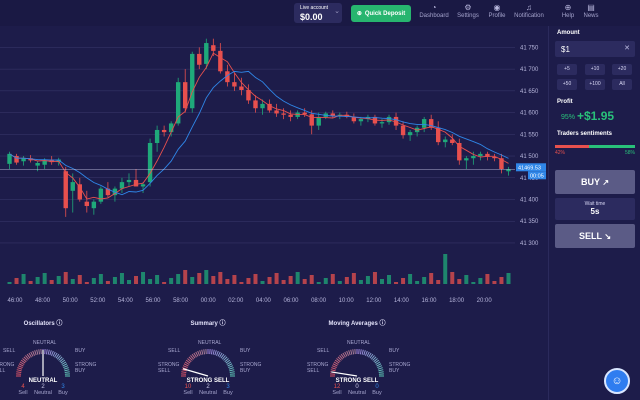  I want to click on nav-news: ▤ News, so click(591, 11).